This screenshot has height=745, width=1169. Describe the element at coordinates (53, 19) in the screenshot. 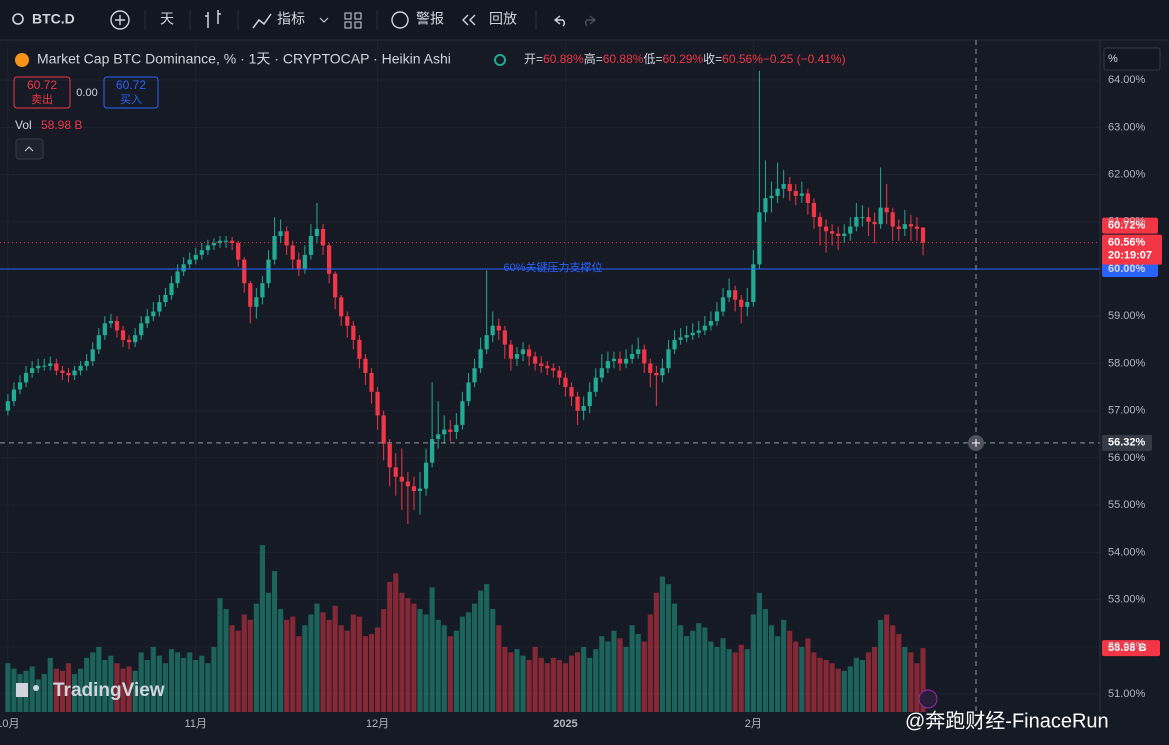

I see `symbol: BTC.D` at that location.